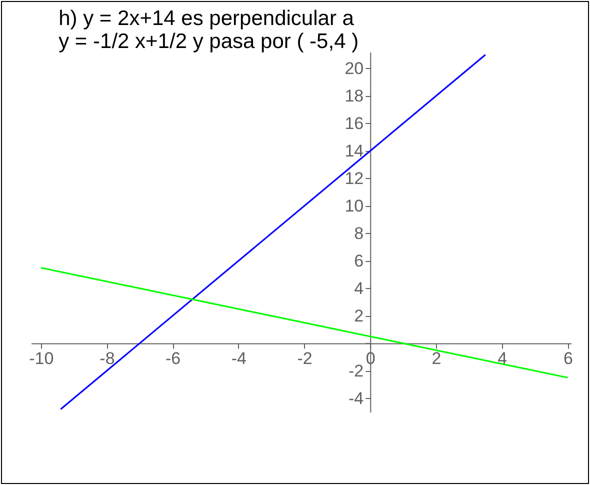  Describe the element at coordinates (41, 358) in the screenshot. I see `x-tick-label: -10` at that location.